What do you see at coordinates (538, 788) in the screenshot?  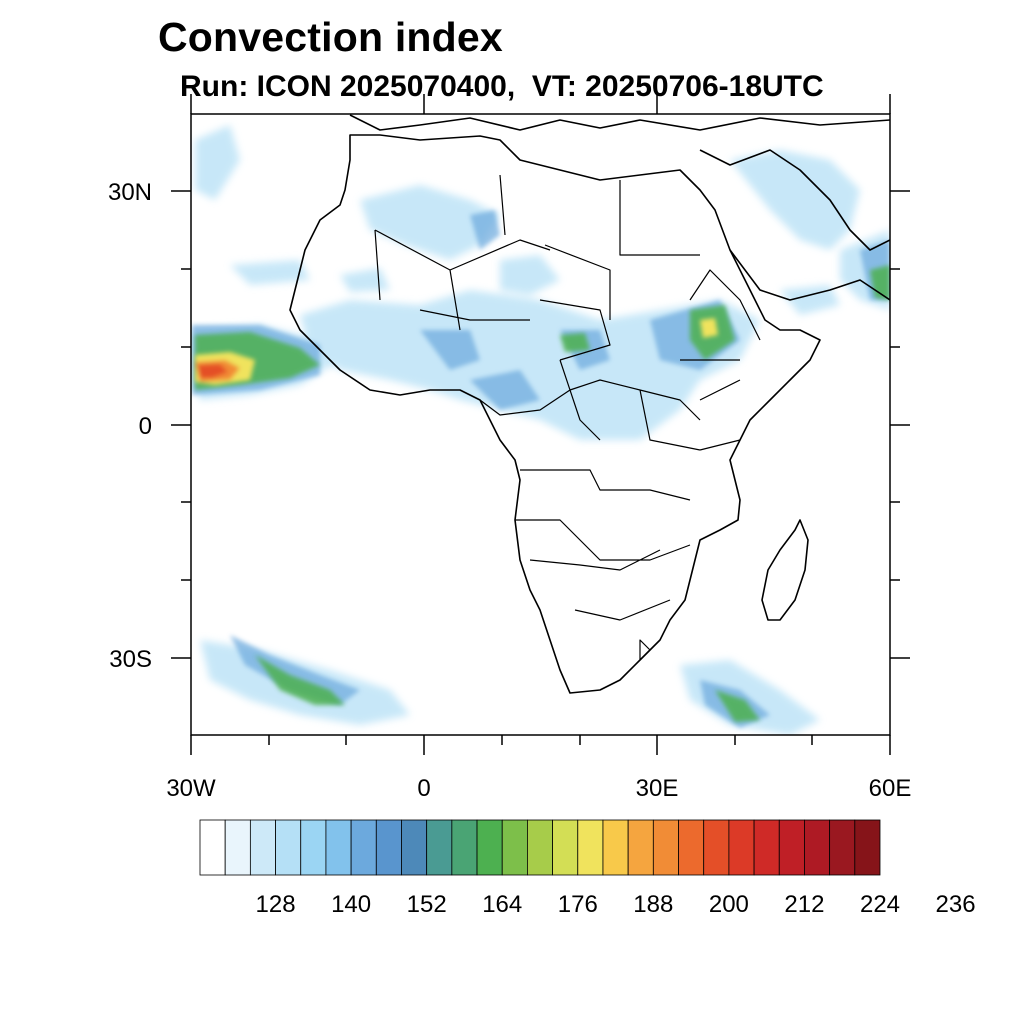 I see `x-axis-labels: 30W 0 30E 60E` at bounding box center [538, 788].